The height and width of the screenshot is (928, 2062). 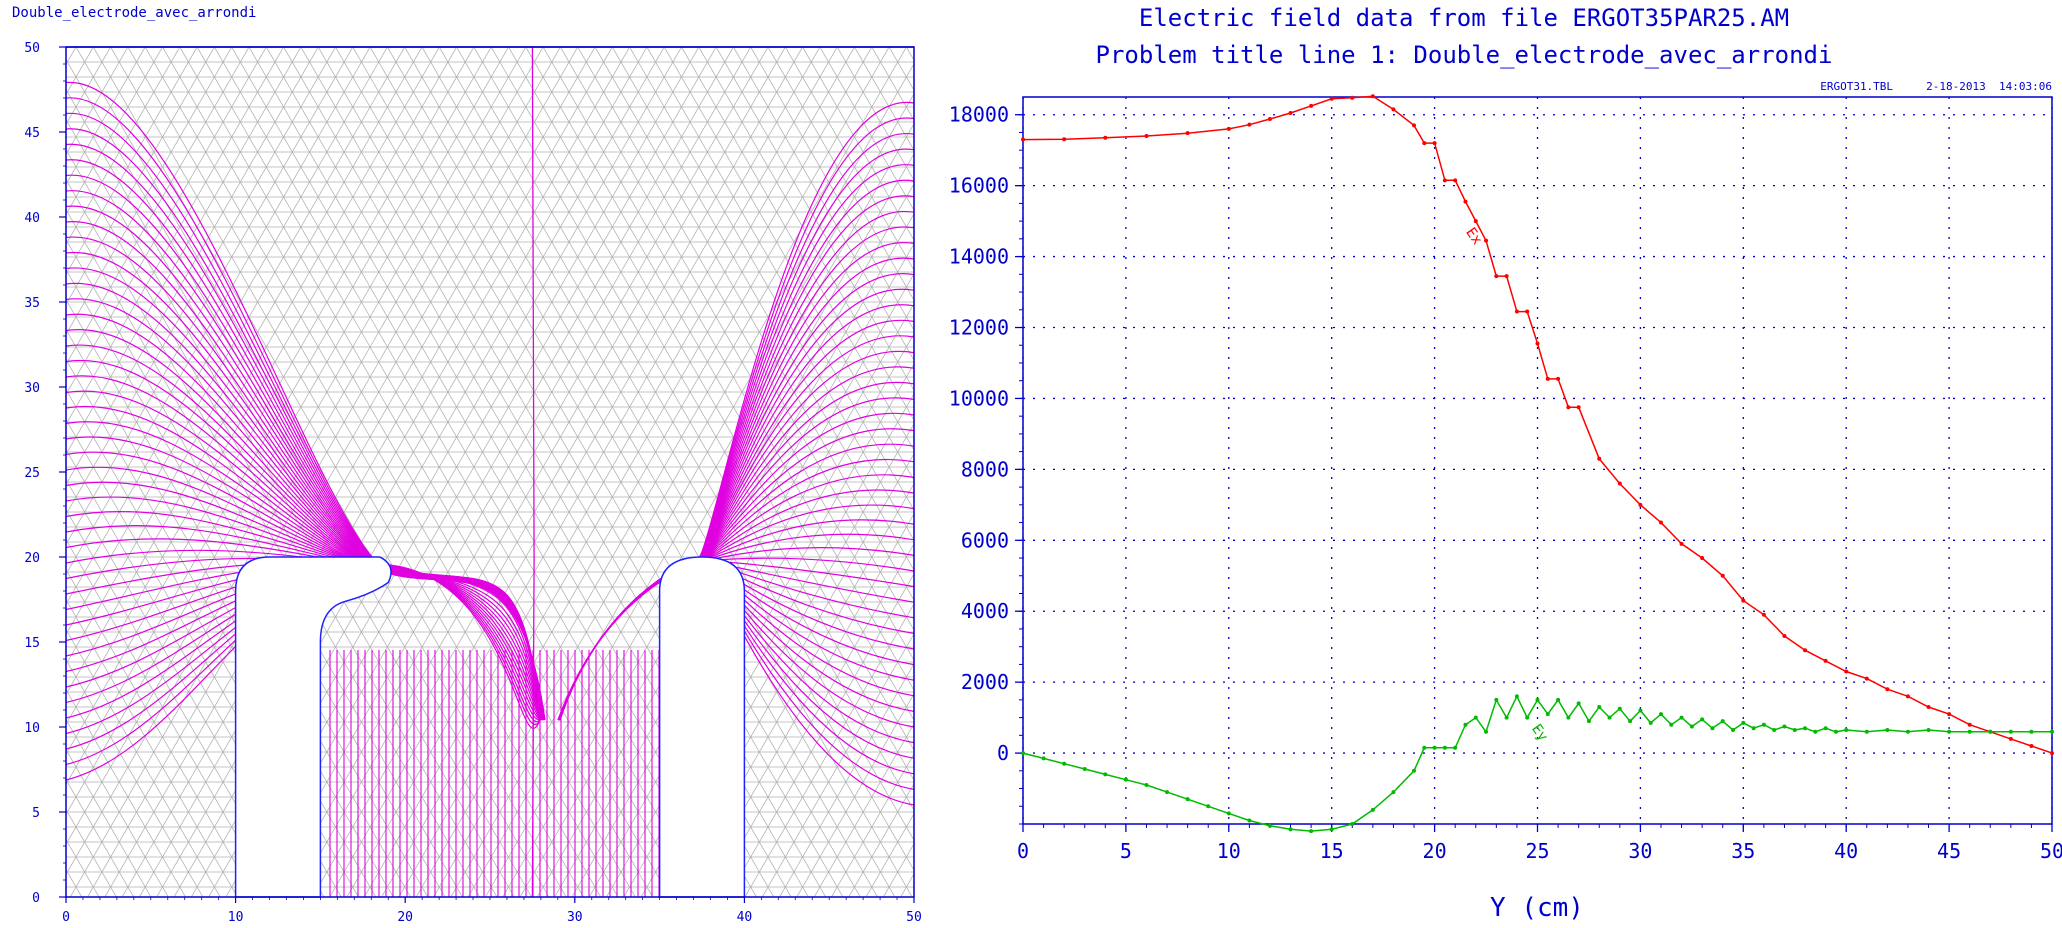 What do you see at coordinates (533, 472) in the screenshot?
I see `contour-line-center` at bounding box center [533, 472].